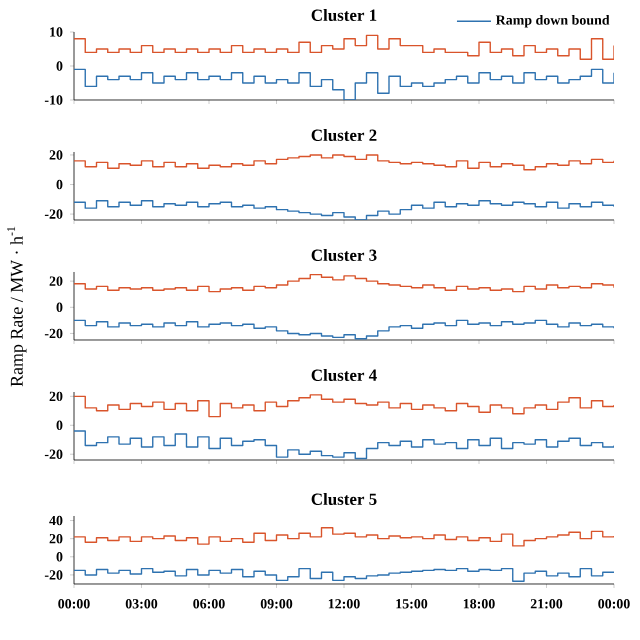 This screenshot has height=640, width=640. I want to click on chart-title: Cluster 5, so click(344, 499).